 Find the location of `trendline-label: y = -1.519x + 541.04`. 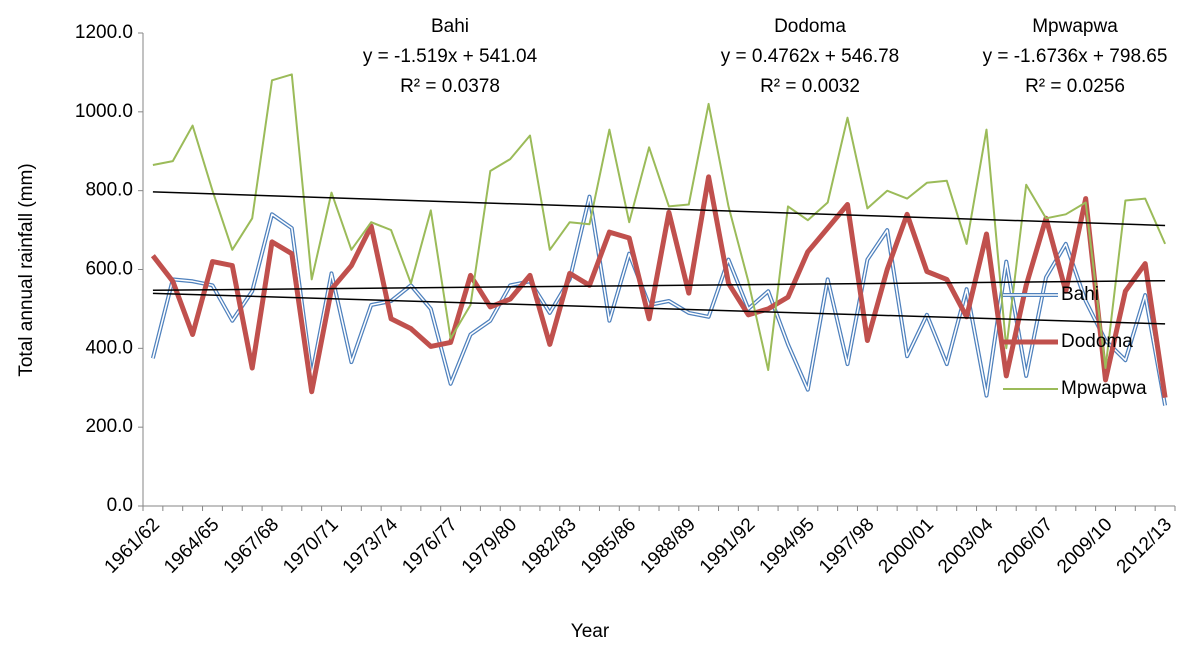

trendline-label: y = -1.519x + 541.04 is located at coordinates (450, 56).